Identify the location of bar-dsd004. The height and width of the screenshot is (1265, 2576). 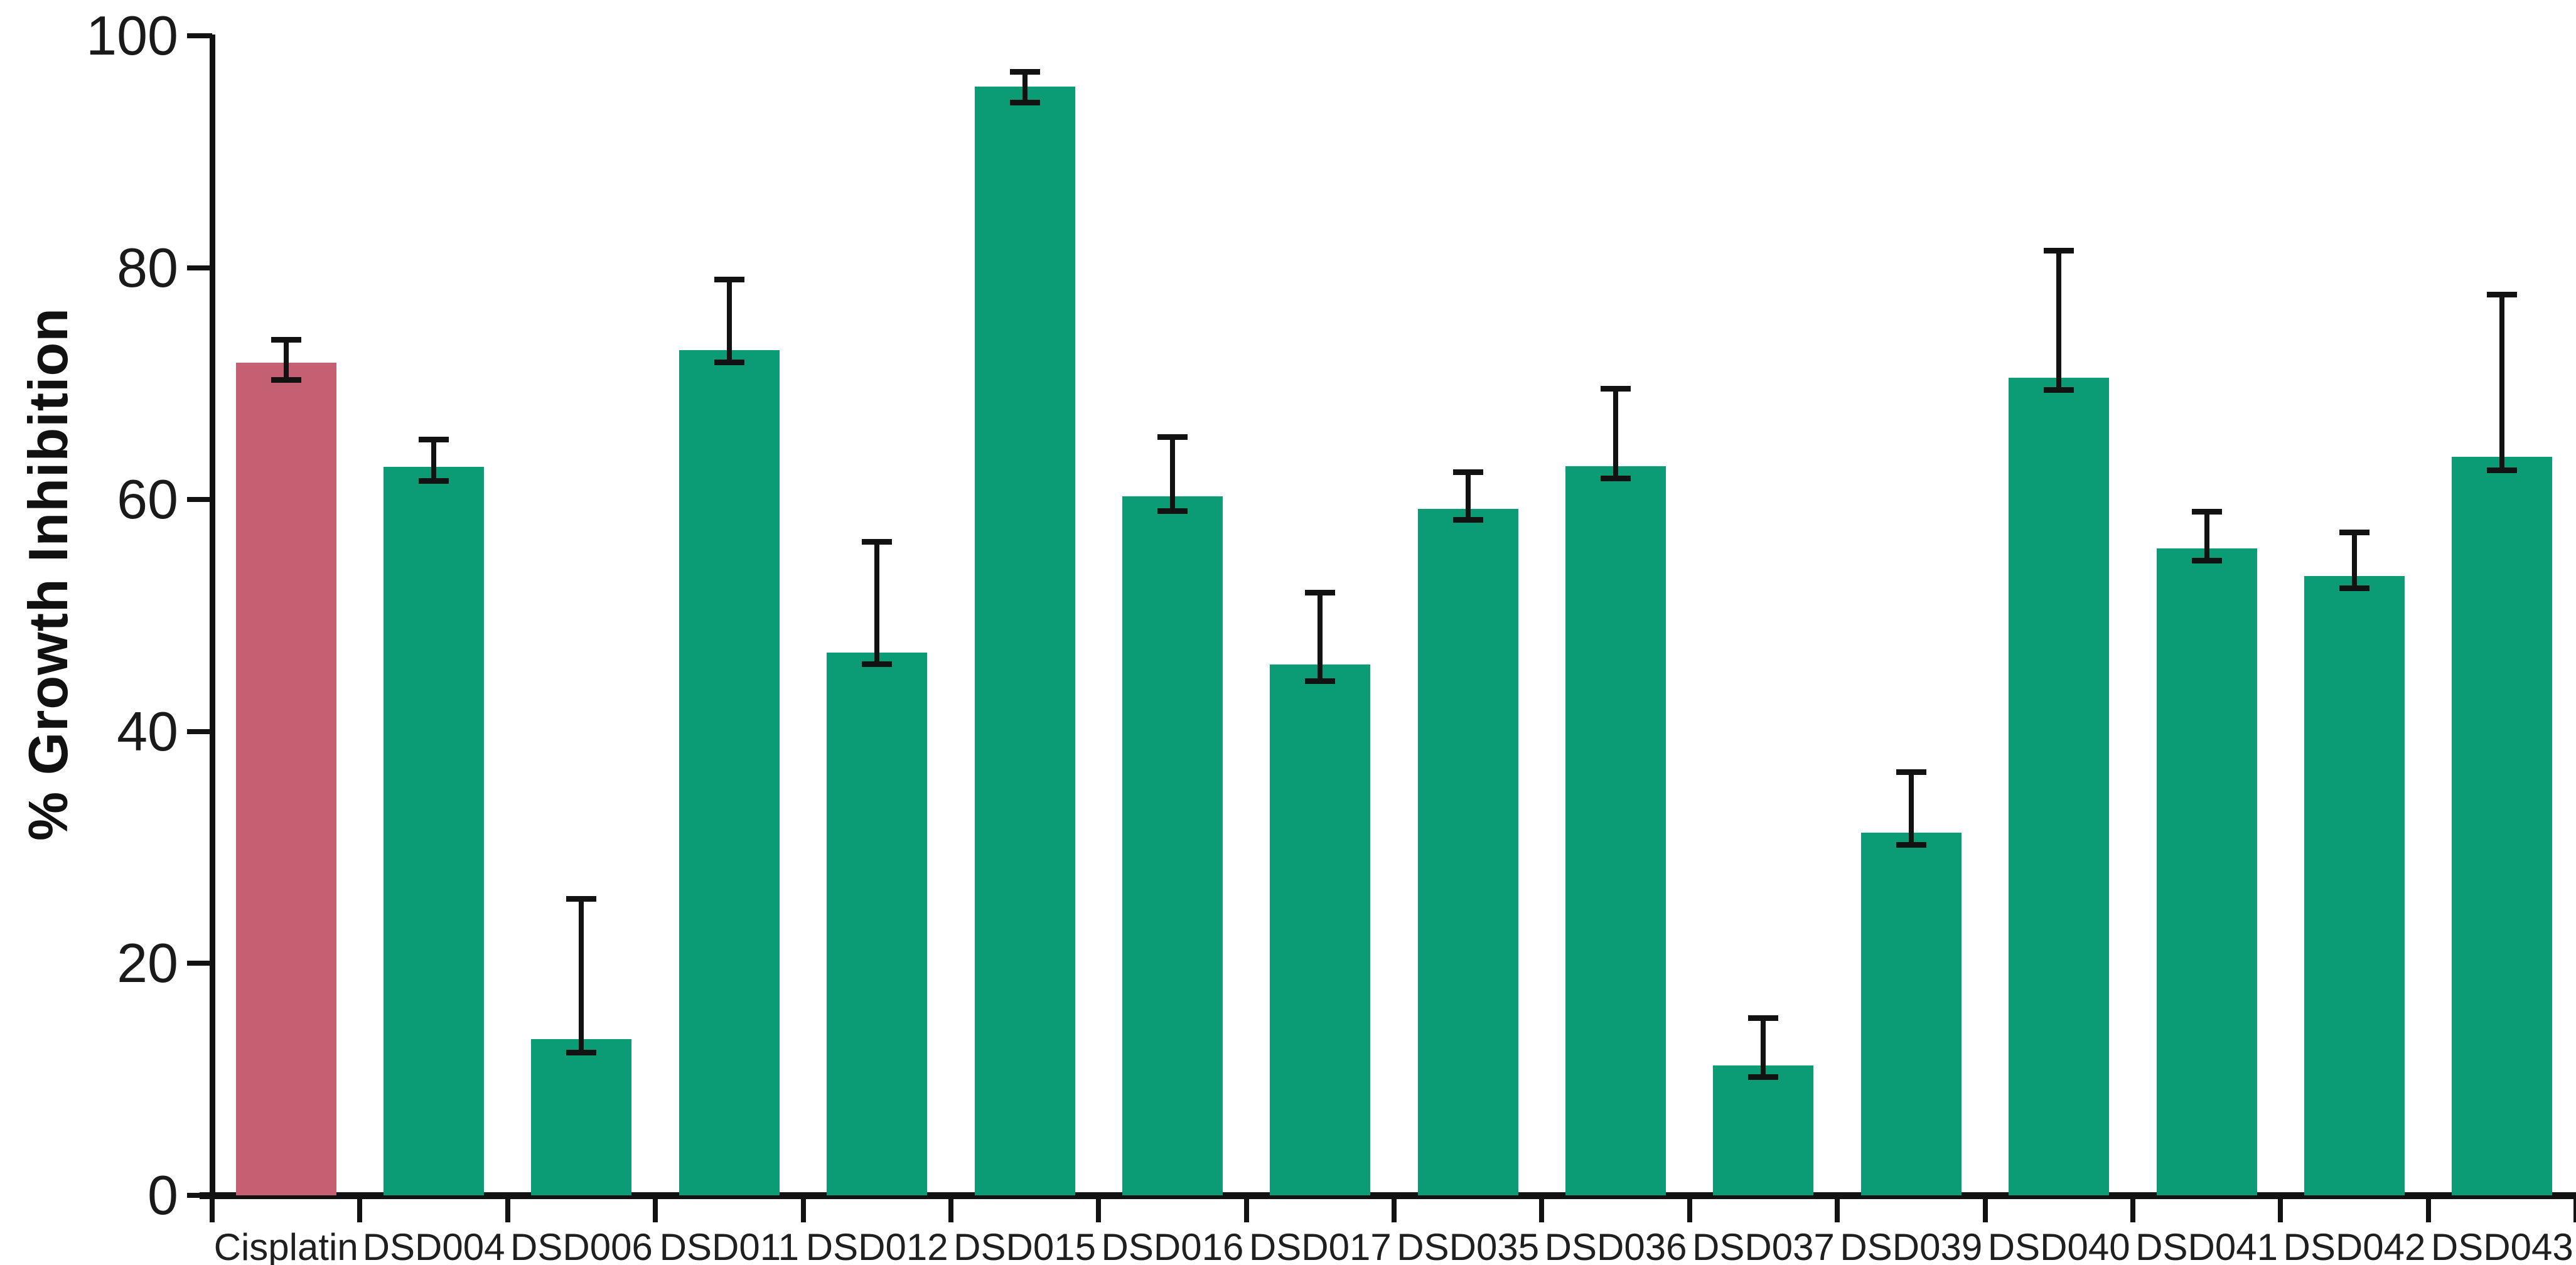
(434, 831).